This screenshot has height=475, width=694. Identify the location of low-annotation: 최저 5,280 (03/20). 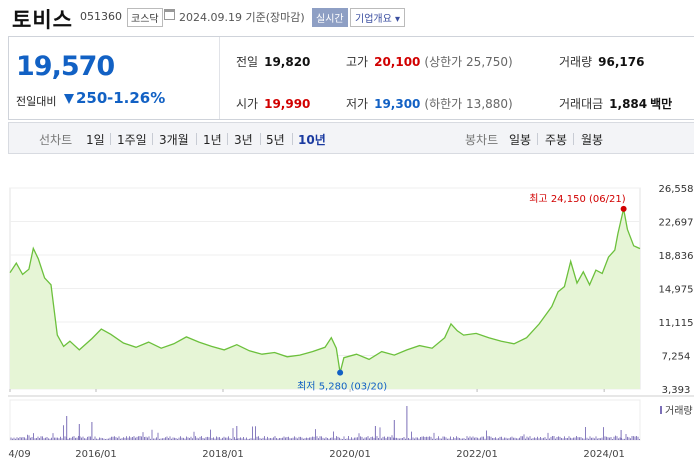
(342, 387).